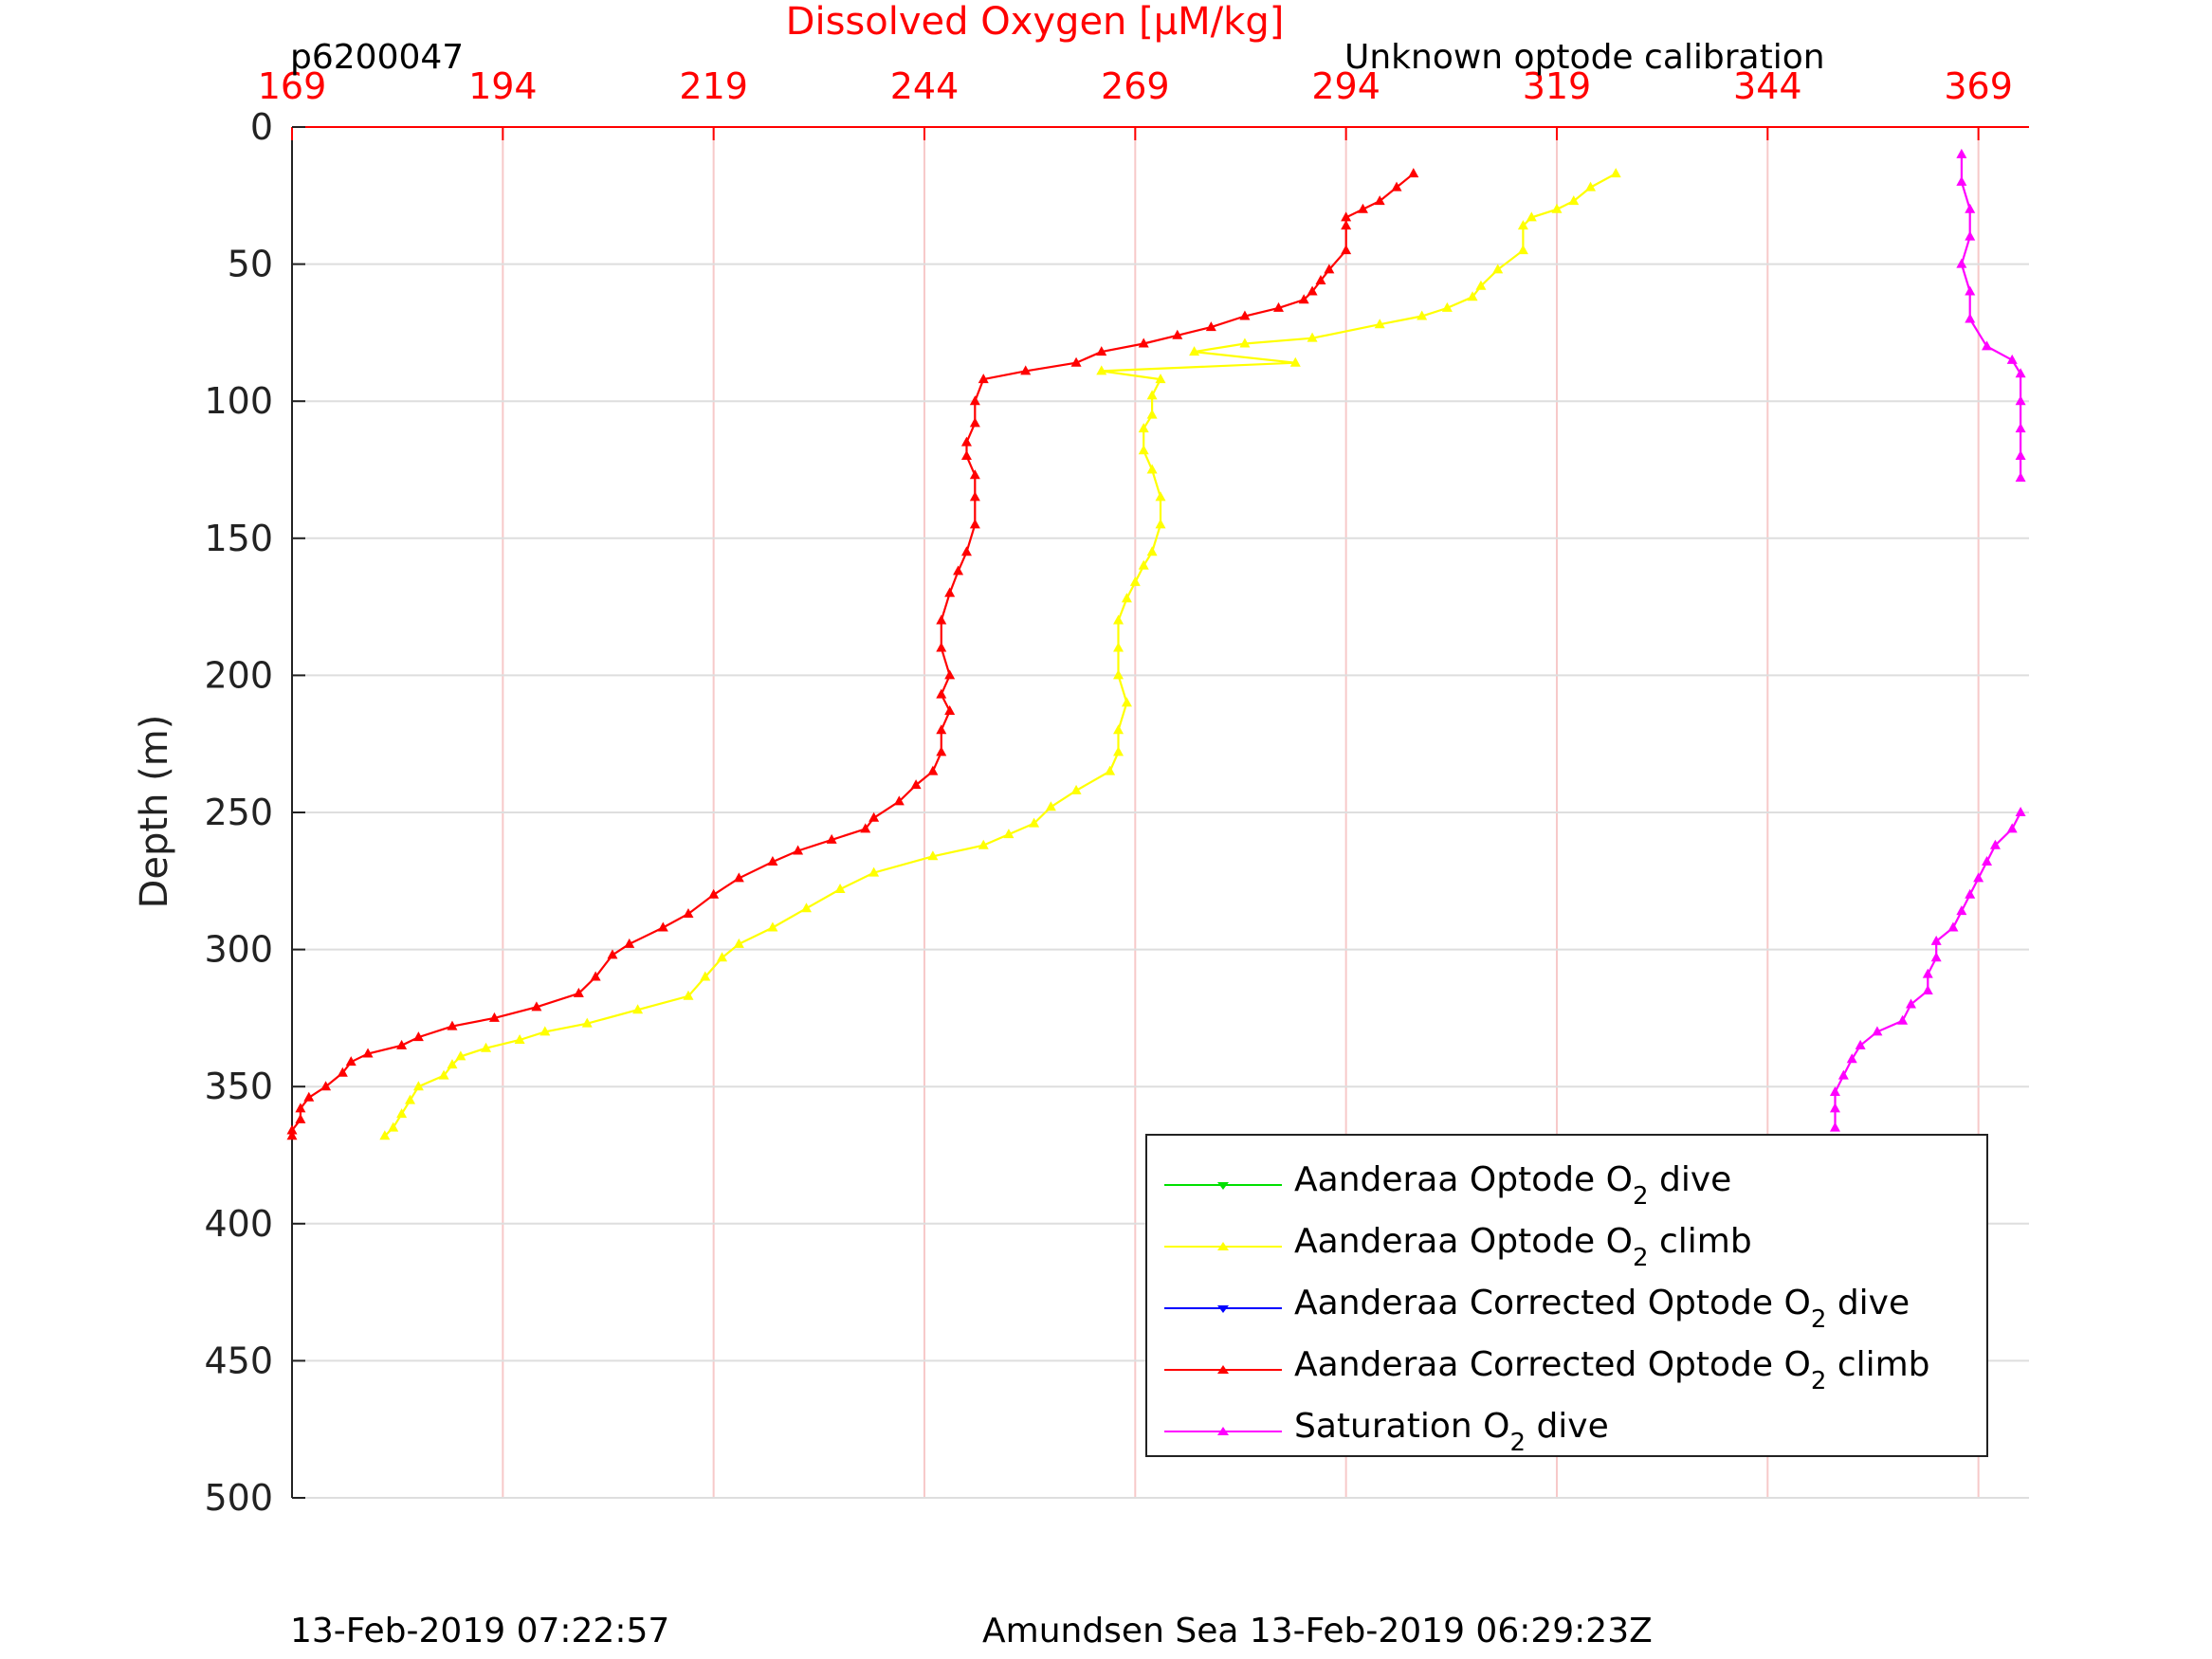  I want to click on y-tick-label: 250, so click(238, 812).